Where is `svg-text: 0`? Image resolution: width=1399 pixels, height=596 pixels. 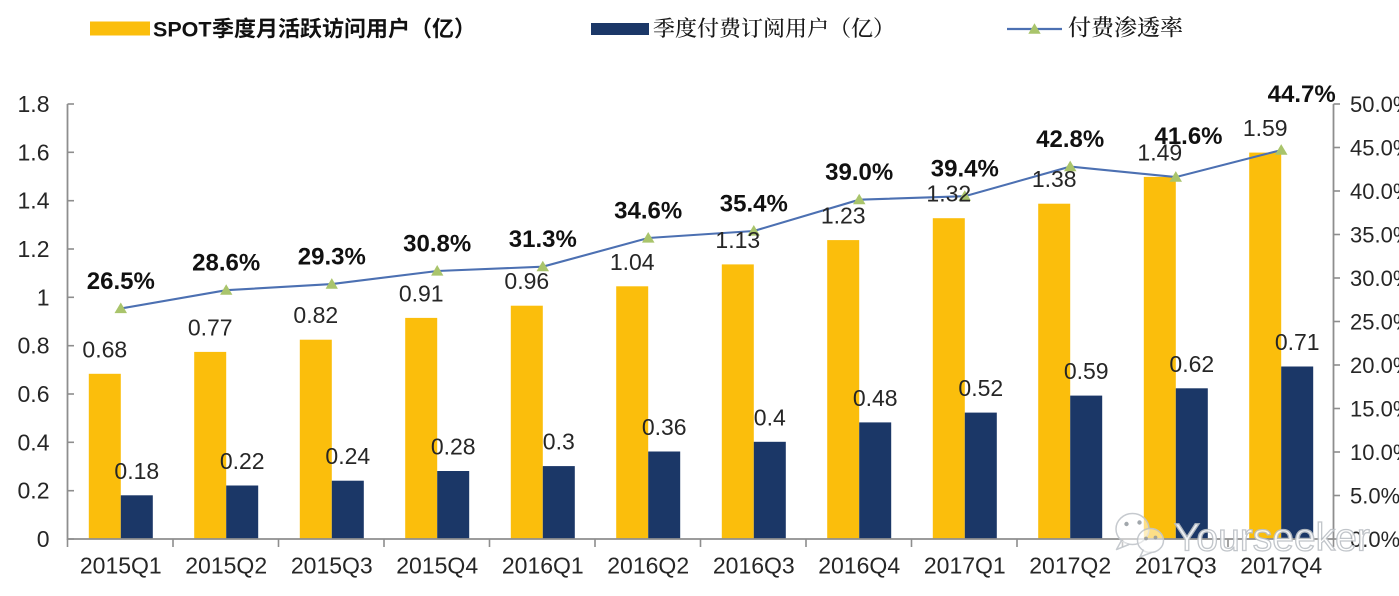 svg-text: 0 is located at coordinates (43, 539).